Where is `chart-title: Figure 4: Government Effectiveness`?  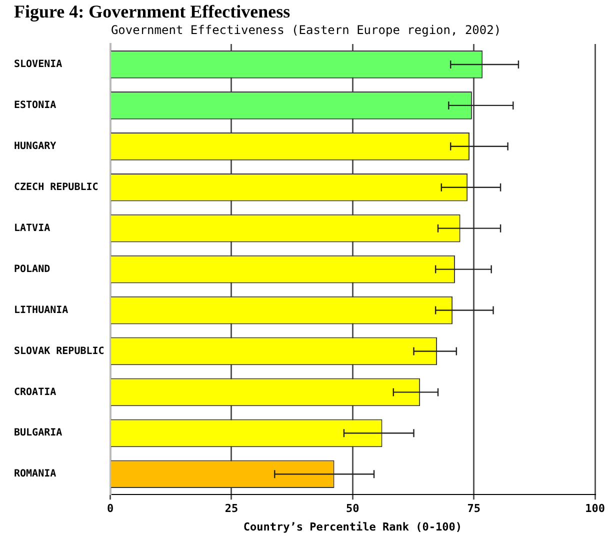
chart-title: Figure 4: Government Effectiveness is located at coordinates (152, 11).